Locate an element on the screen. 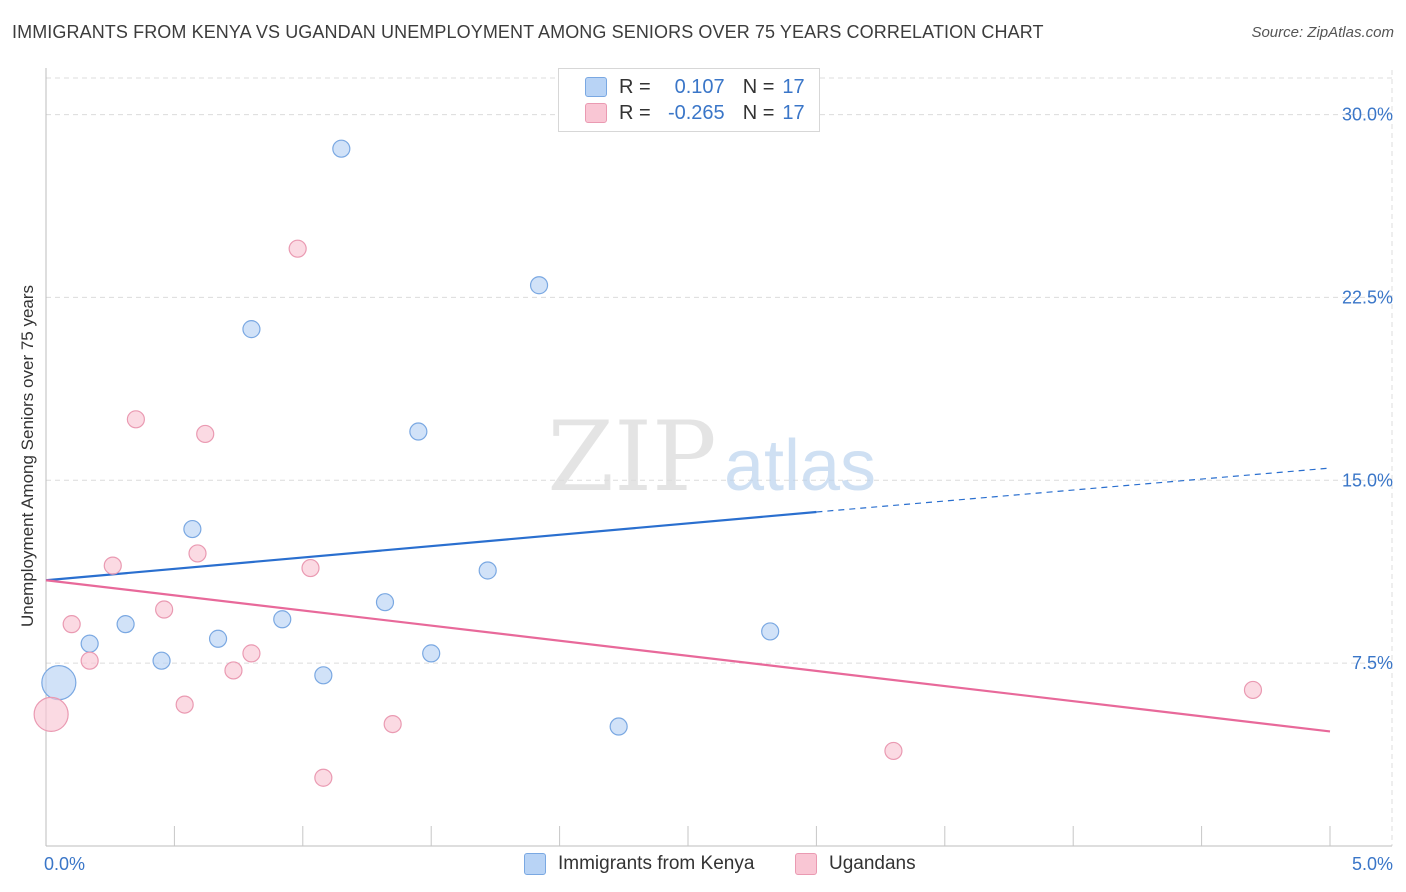 The image size is (1406, 892). ugandans-r-value: -0.265 is located at coordinates (696, 112).